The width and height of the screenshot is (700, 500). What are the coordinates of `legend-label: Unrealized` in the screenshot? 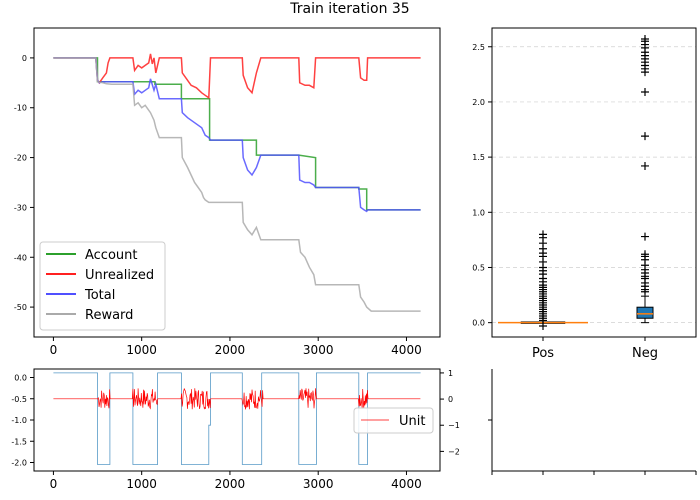 It's located at (119, 275).